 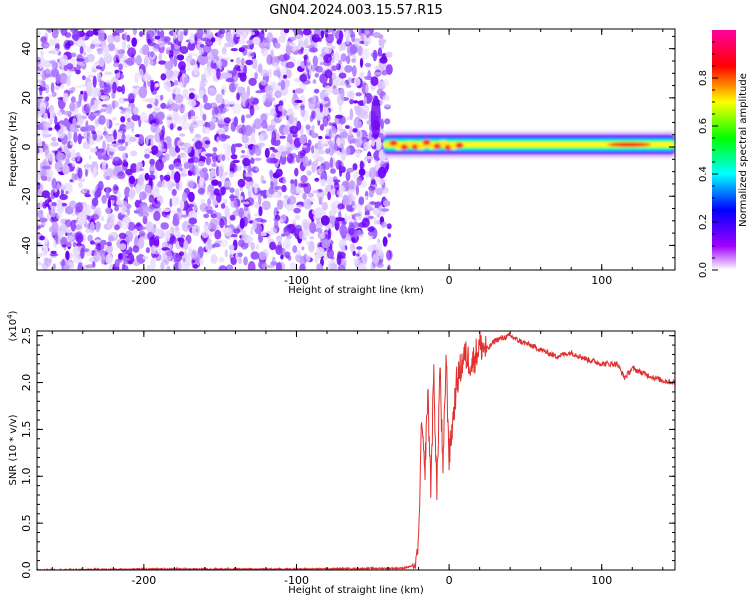 I want to click on y-tick-label: -20, so click(x=26, y=196).